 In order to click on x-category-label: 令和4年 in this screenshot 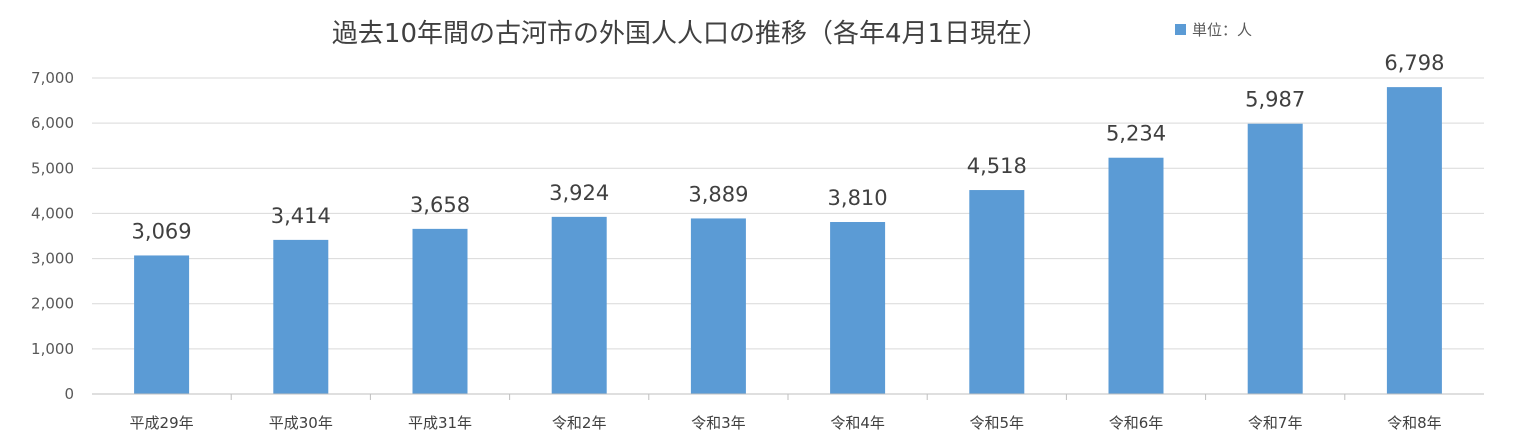, I will do `click(857, 423)`.